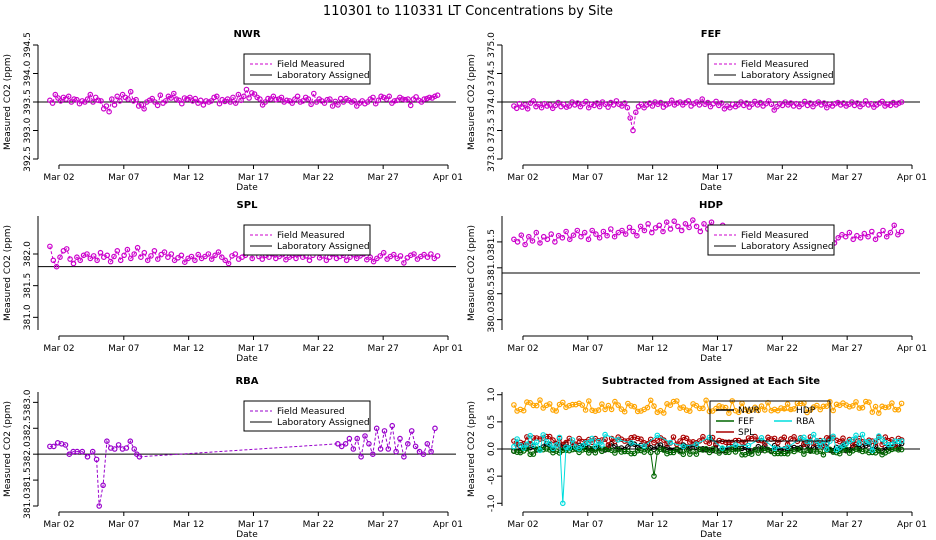 The image size is (936, 540). Describe the element at coordinates (770, 421) in the screenshot. I see `legend-box` at that location.